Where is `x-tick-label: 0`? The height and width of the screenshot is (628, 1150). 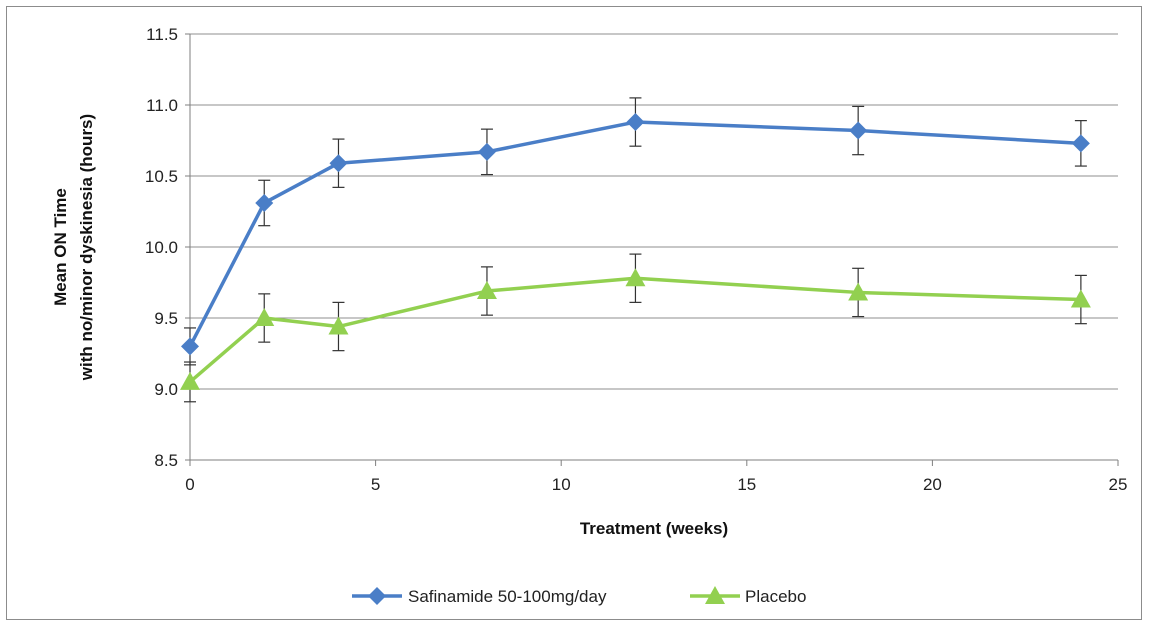
x-tick-label: 0 is located at coordinates (189, 484).